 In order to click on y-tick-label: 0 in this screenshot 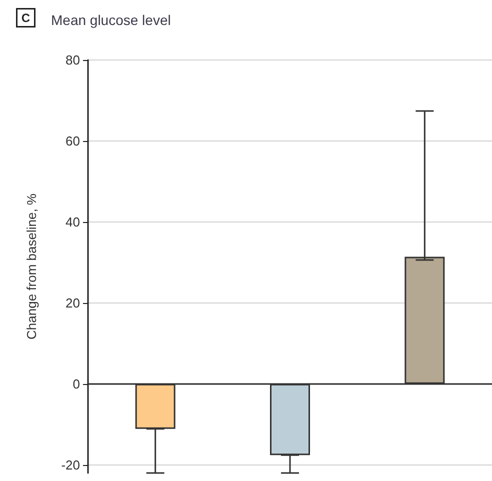, I will do `click(76, 384)`.